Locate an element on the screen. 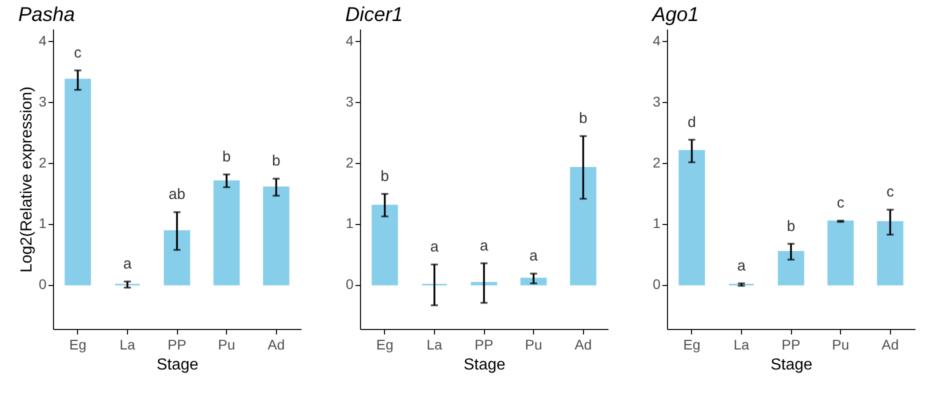  chart-title: Pasha is located at coordinates (46, 15).